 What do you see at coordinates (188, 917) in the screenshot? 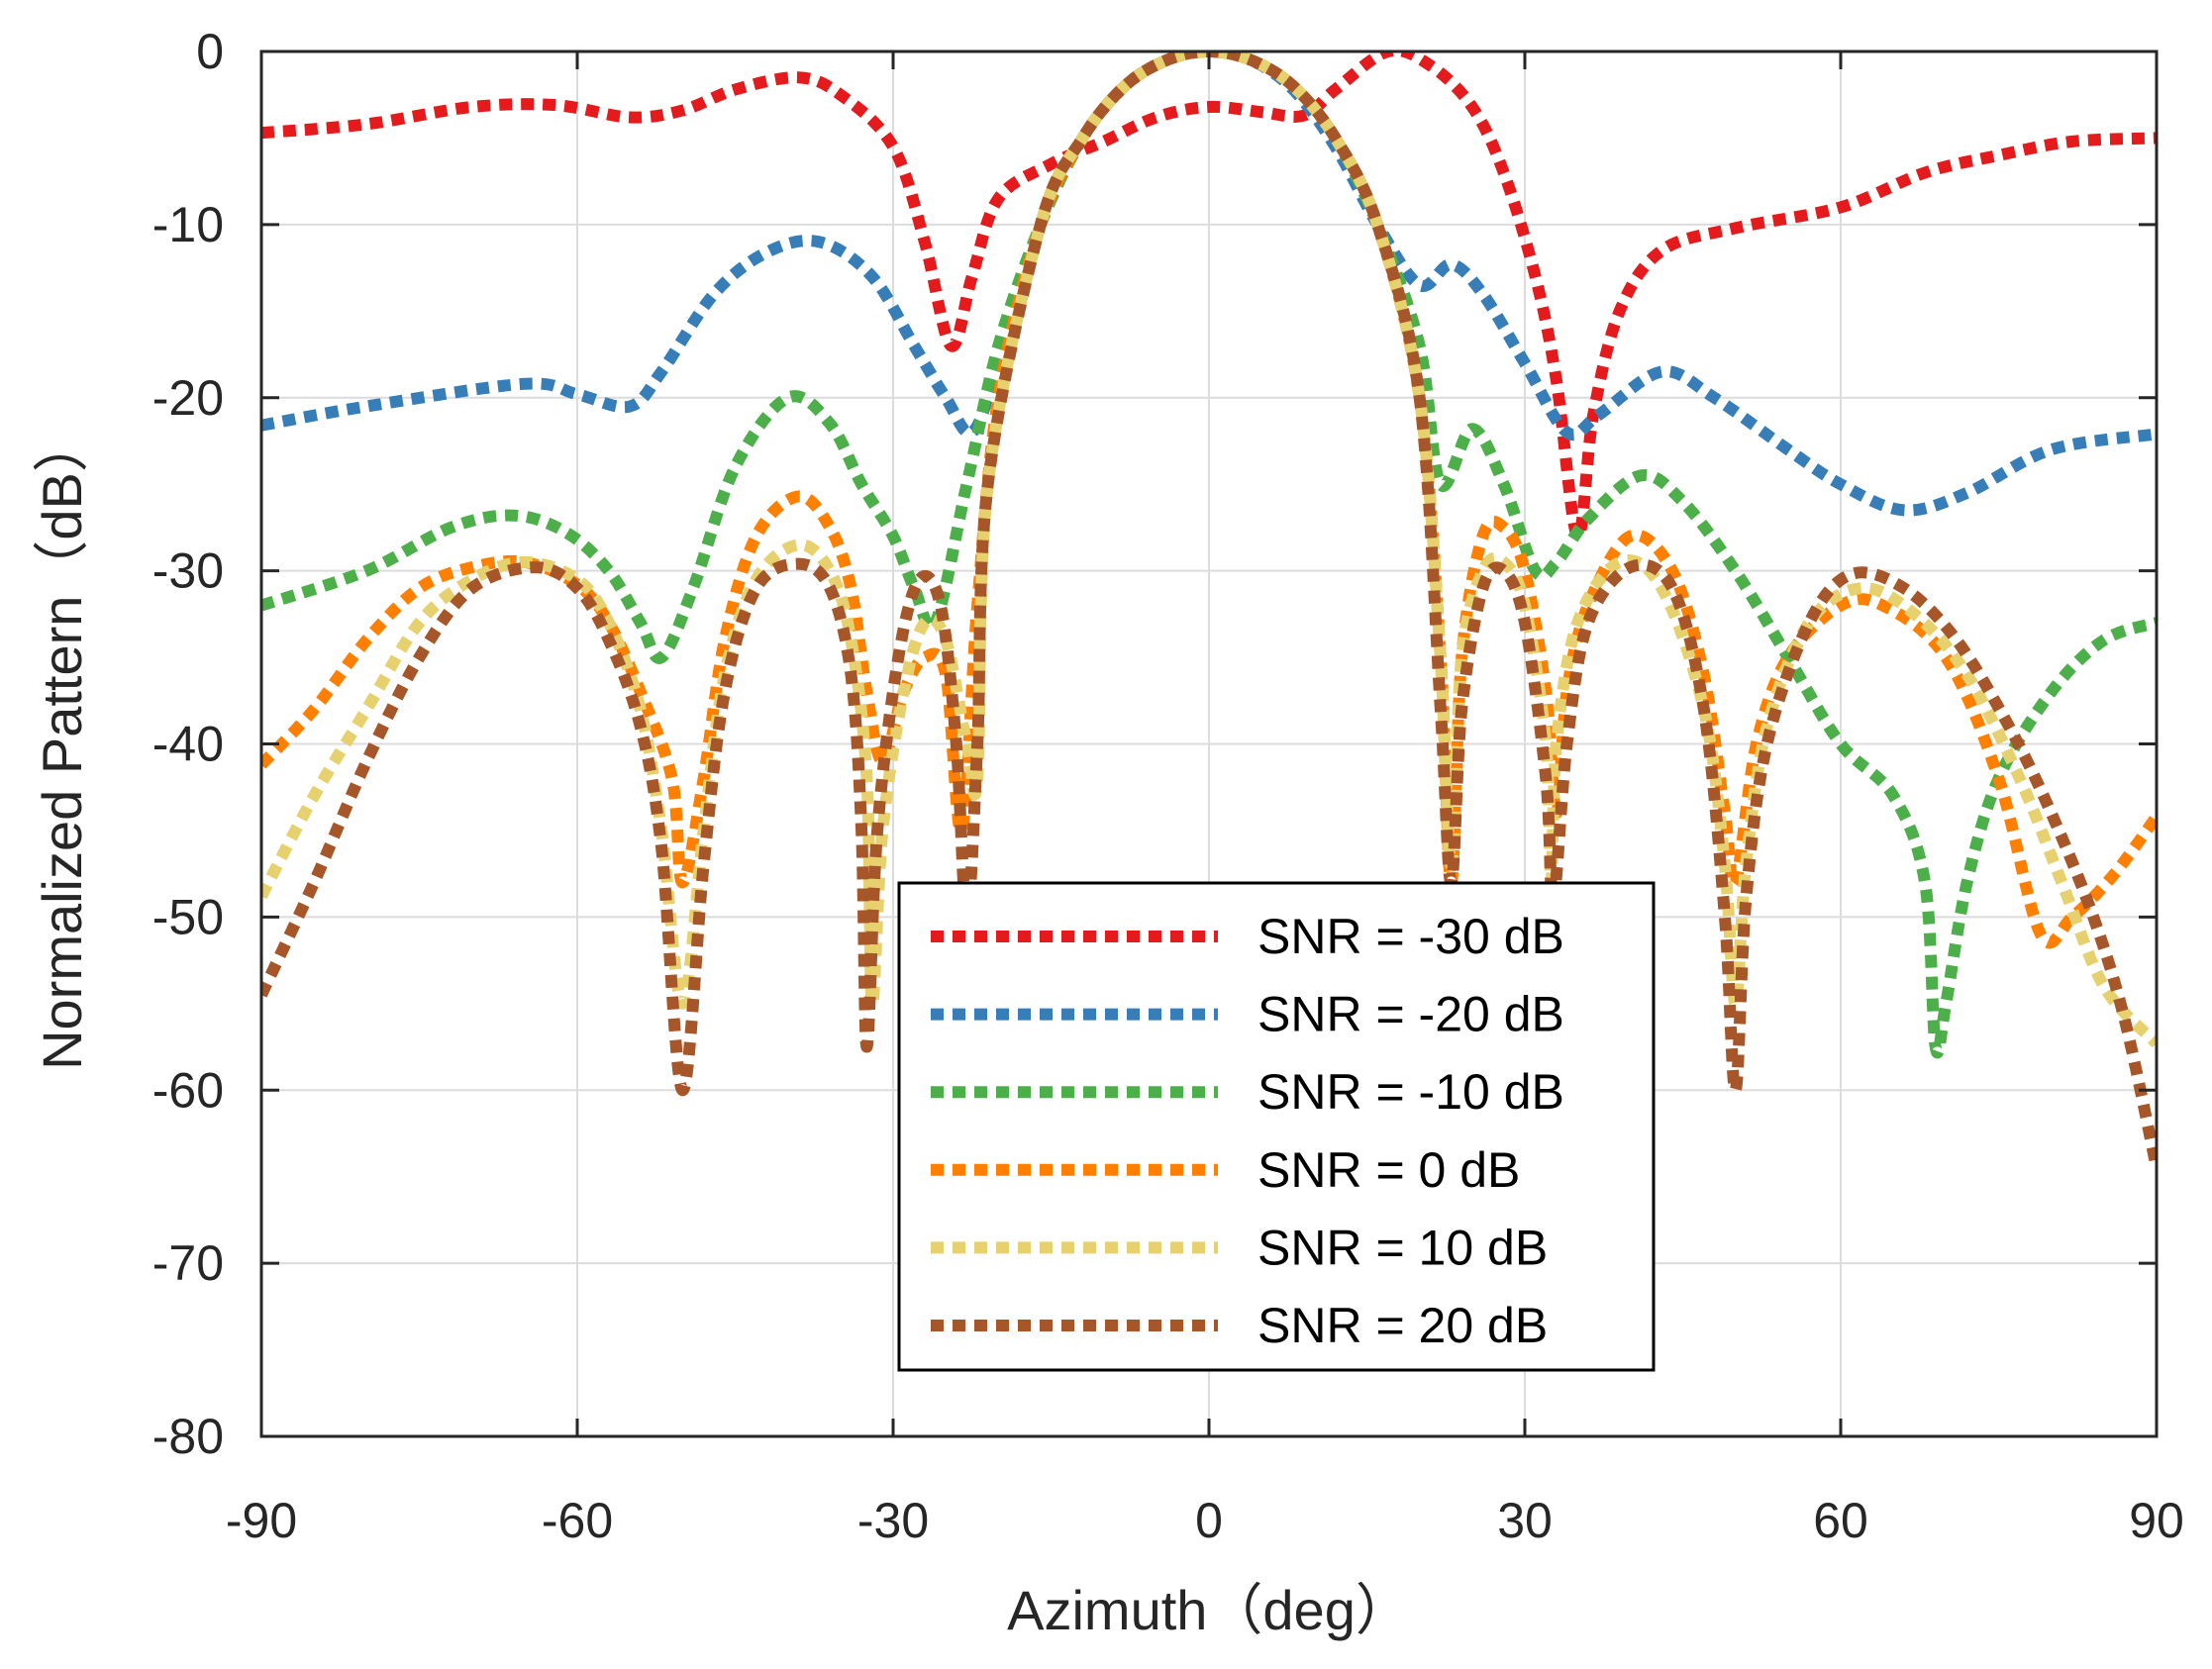
I see `y-tick-label: -50` at bounding box center [188, 917].